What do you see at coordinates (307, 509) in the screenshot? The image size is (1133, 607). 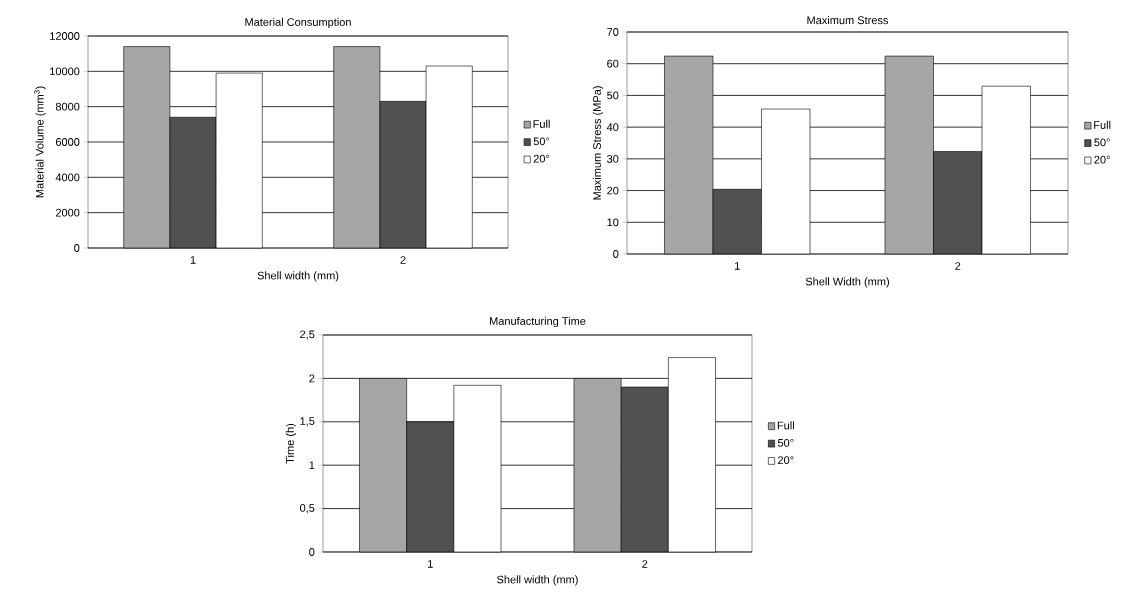 I see `y-tick-label: 0,5` at bounding box center [307, 509].